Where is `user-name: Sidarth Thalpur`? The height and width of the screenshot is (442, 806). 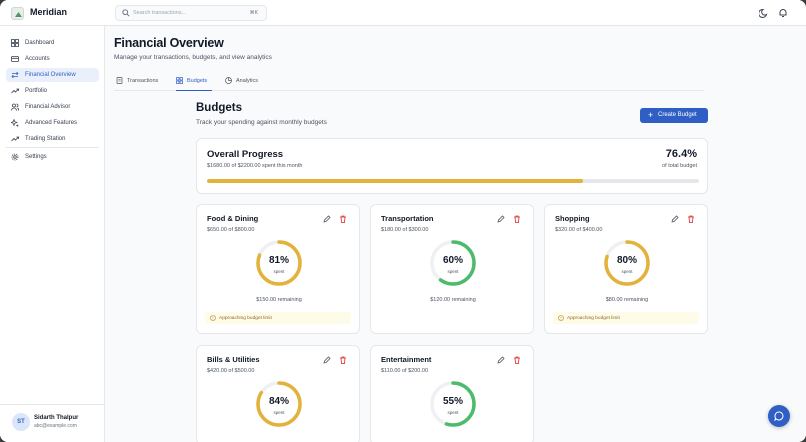 user-name: Sidarth Thalpur is located at coordinates (56, 418).